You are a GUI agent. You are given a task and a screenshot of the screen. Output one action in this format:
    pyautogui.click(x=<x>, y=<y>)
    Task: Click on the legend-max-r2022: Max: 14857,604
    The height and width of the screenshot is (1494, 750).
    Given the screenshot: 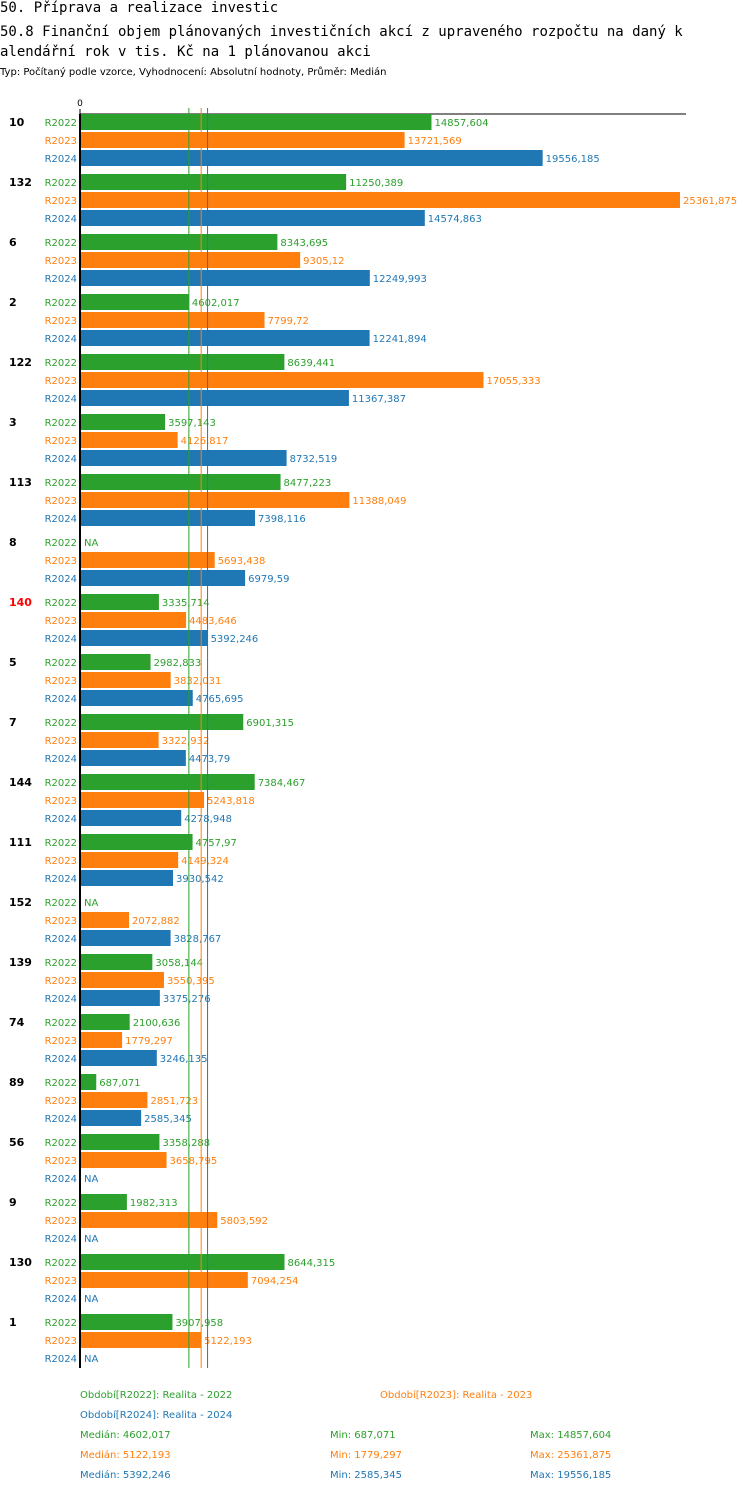 What is the action you would take?
    pyautogui.click(x=571, y=1435)
    